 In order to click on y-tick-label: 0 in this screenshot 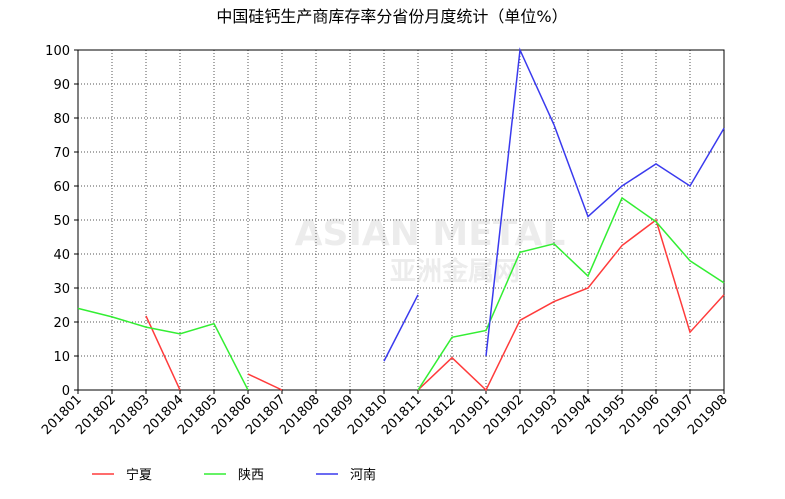, I will do `click(66, 391)`.